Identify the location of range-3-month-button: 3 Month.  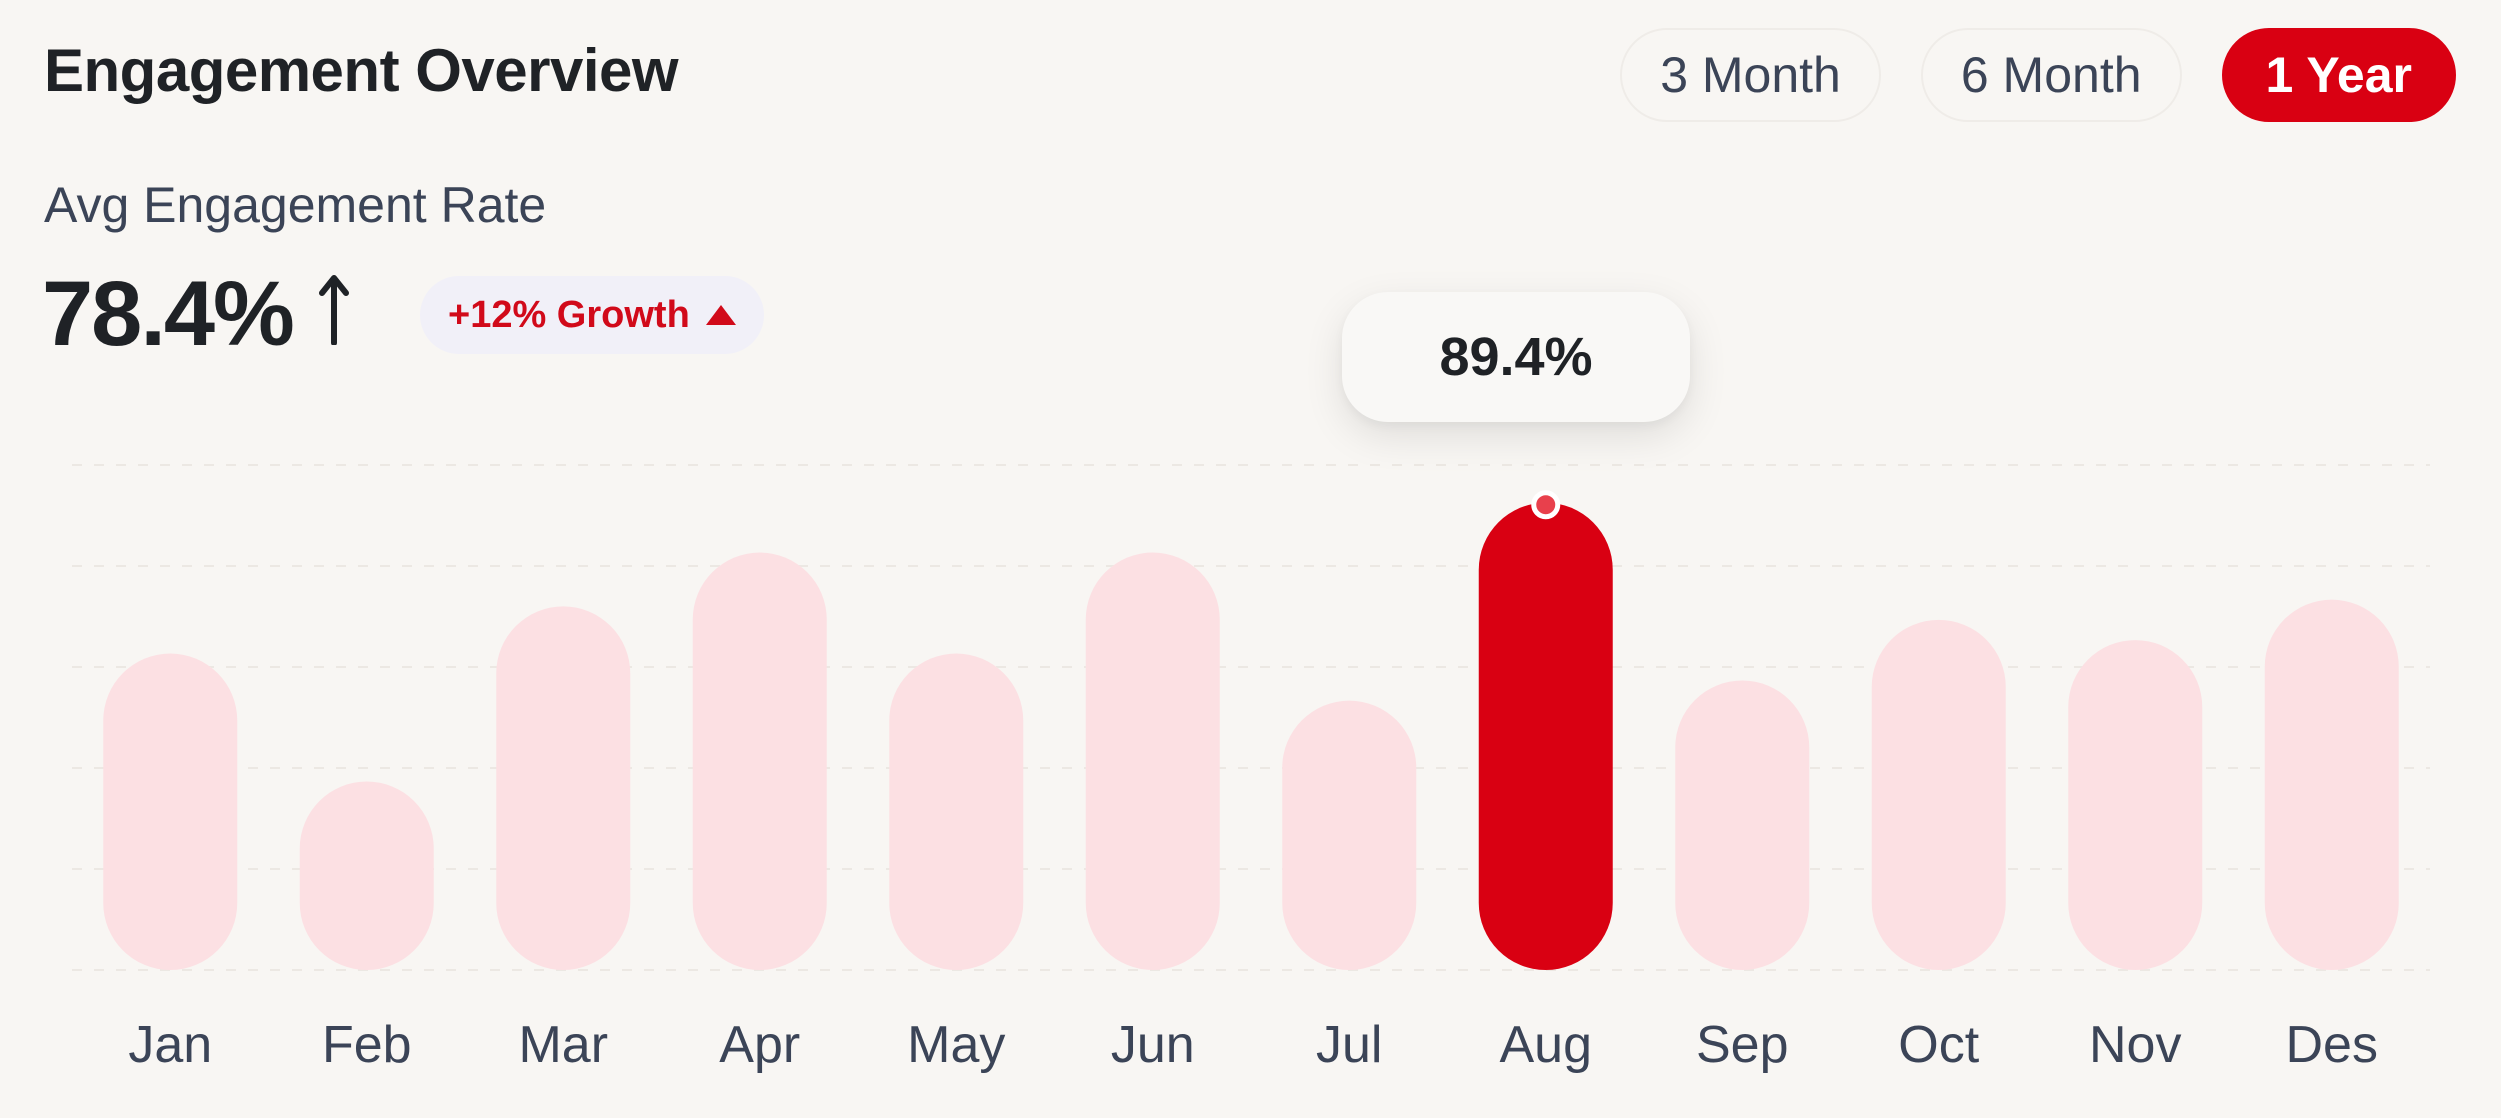
(1750, 75).